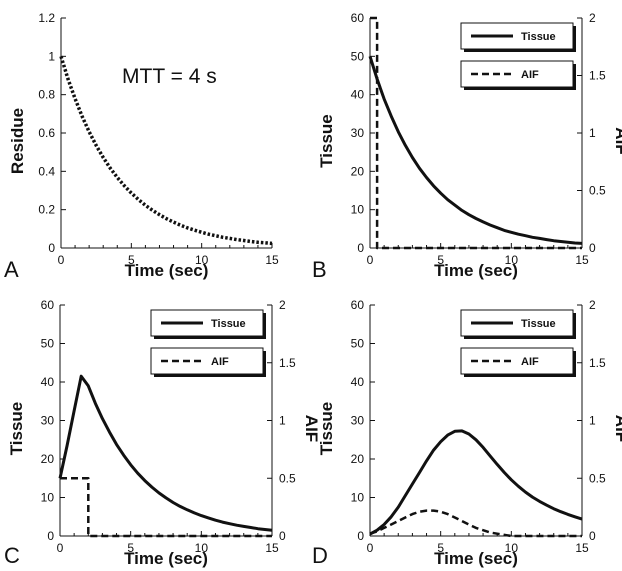 The width and height of the screenshot is (622, 571). What do you see at coordinates (272, 548) in the screenshot?
I see `panel-c-x-tick-label: 15` at bounding box center [272, 548].